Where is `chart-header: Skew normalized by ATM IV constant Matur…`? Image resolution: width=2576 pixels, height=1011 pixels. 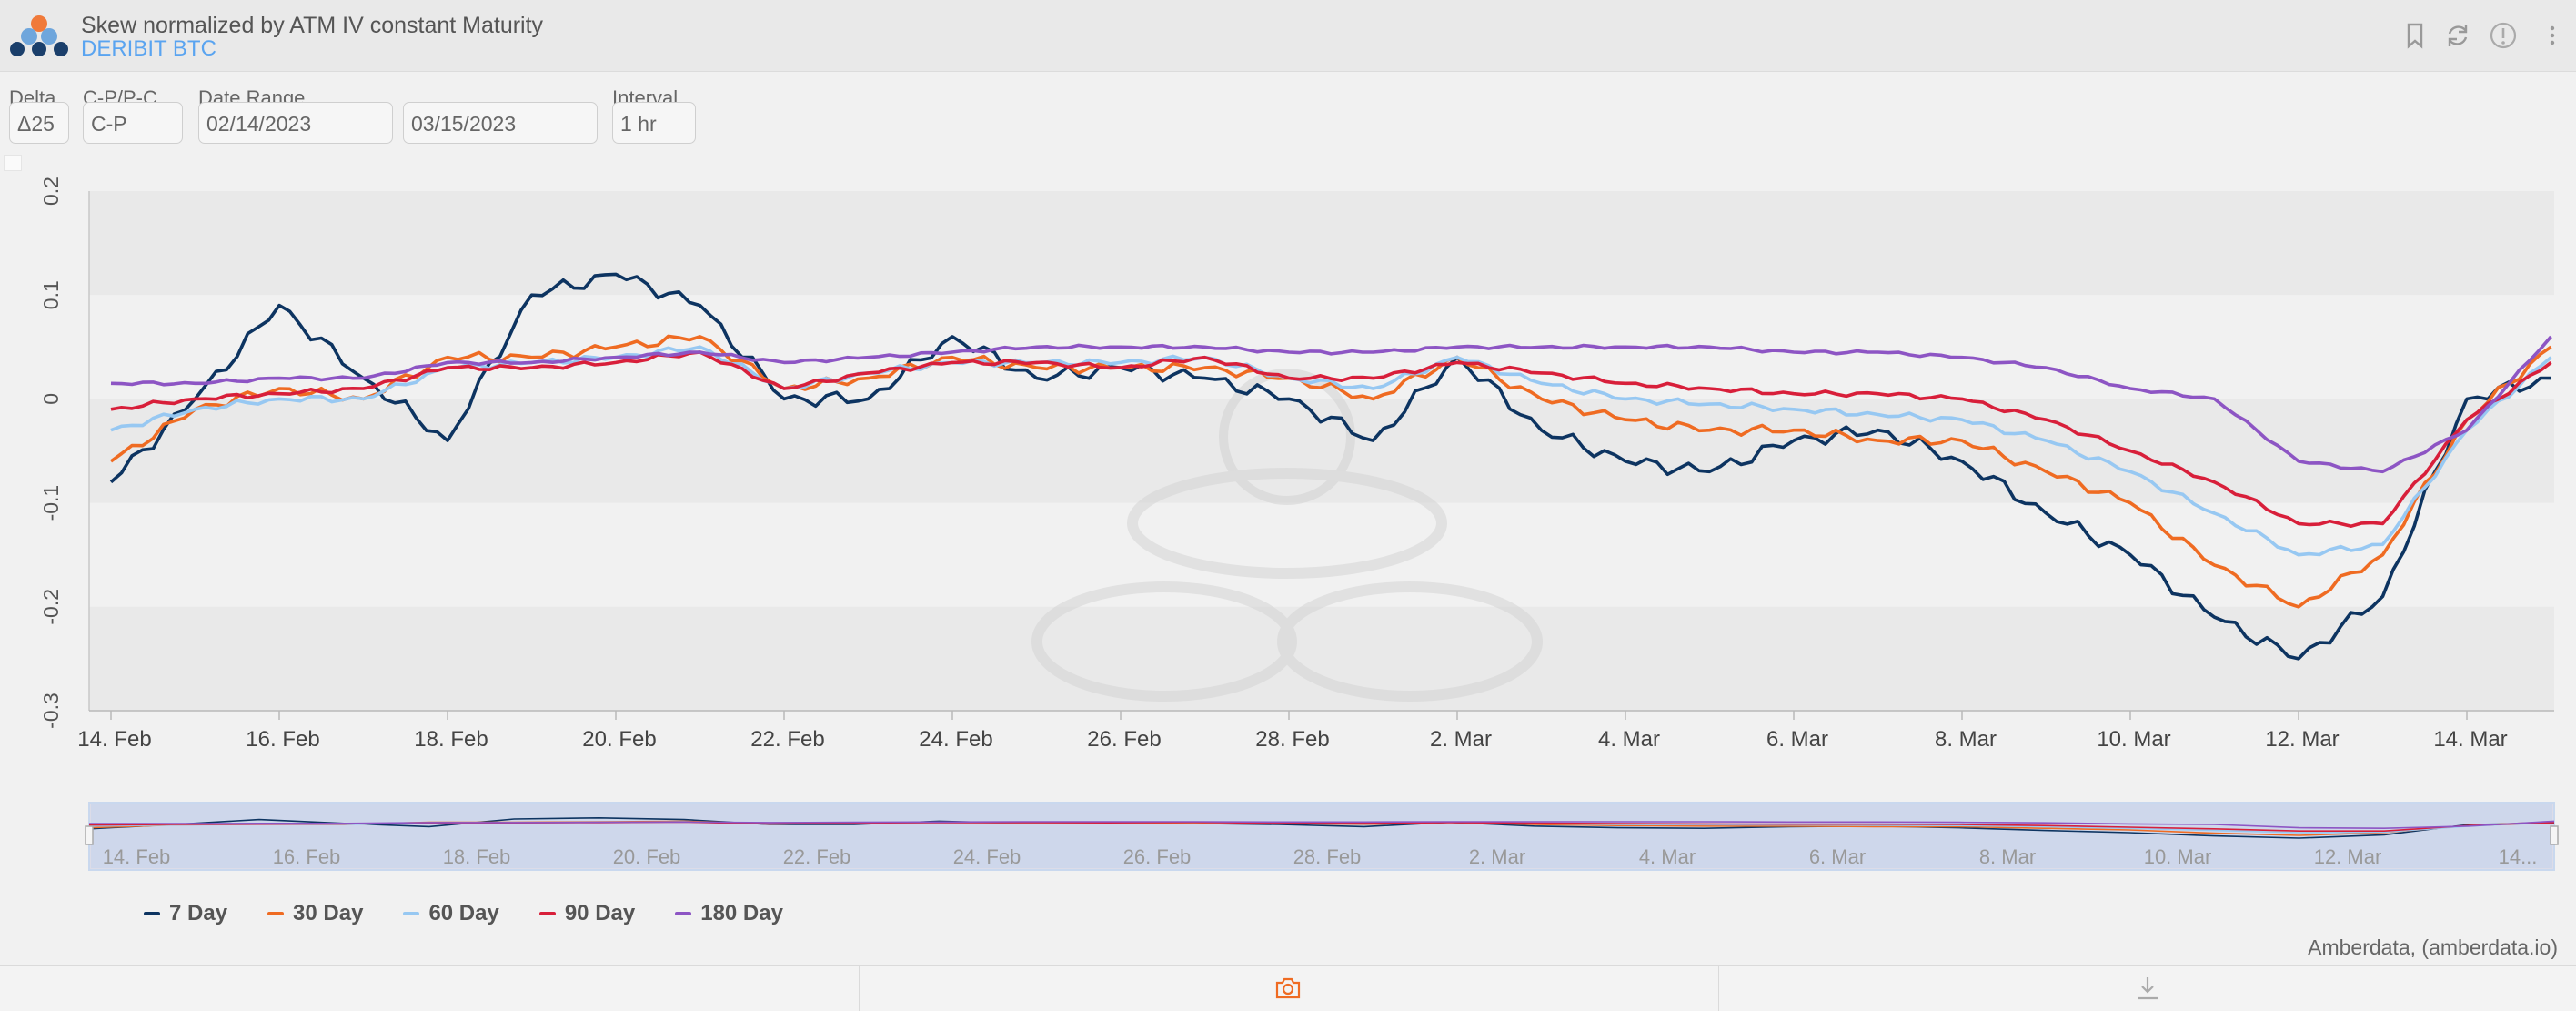 chart-header: Skew normalized by ATM IV constant Matur… is located at coordinates (1288, 36).